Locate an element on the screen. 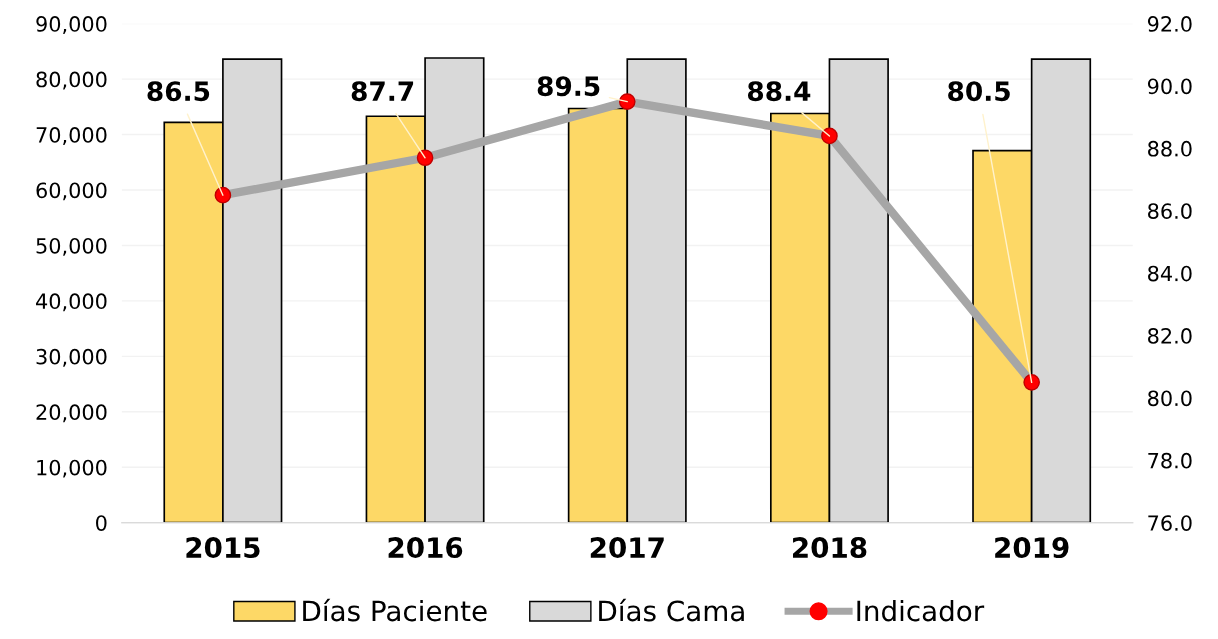 The image size is (1218, 639). y-tick-label: 60,000 is located at coordinates (71, 191).